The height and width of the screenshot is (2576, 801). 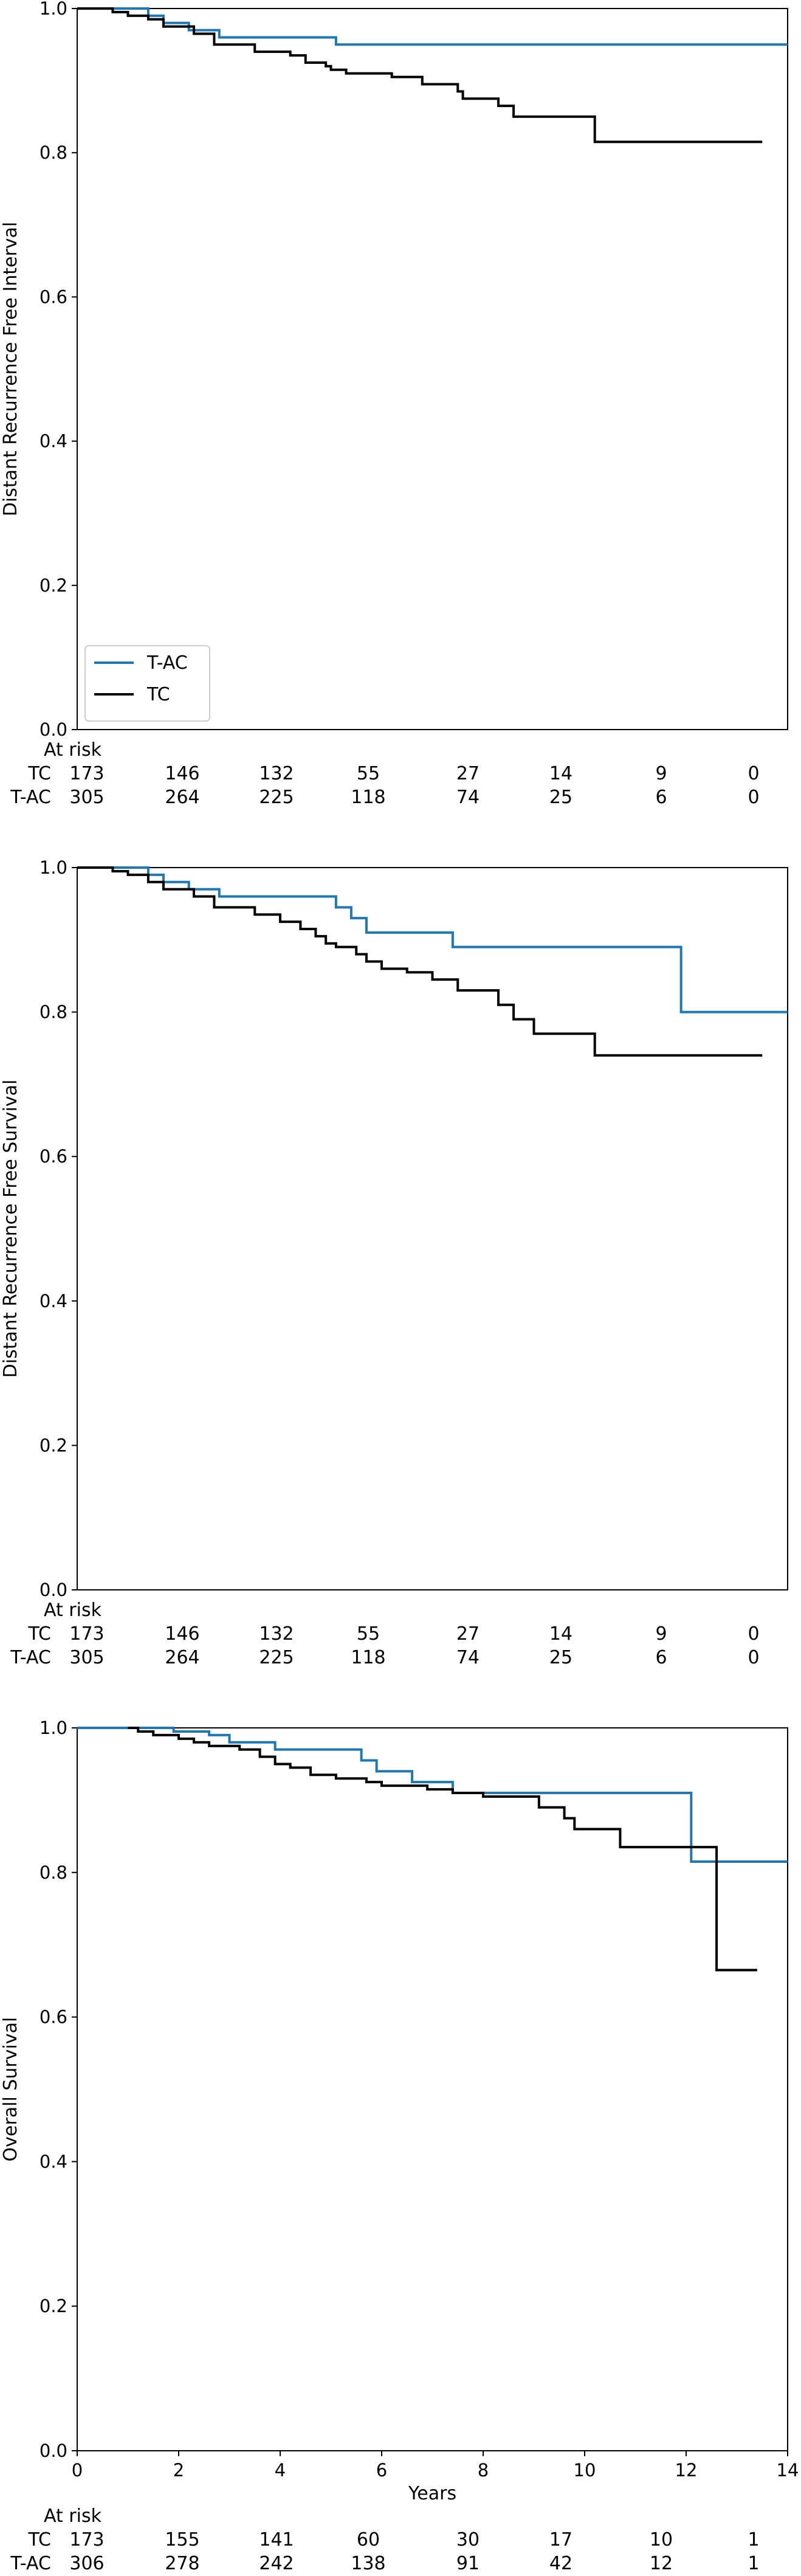 What do you see at coordinates (661, 2540) in the screenshot?
I see `at-risk-count: 10` at bounding box center [661, 2540].